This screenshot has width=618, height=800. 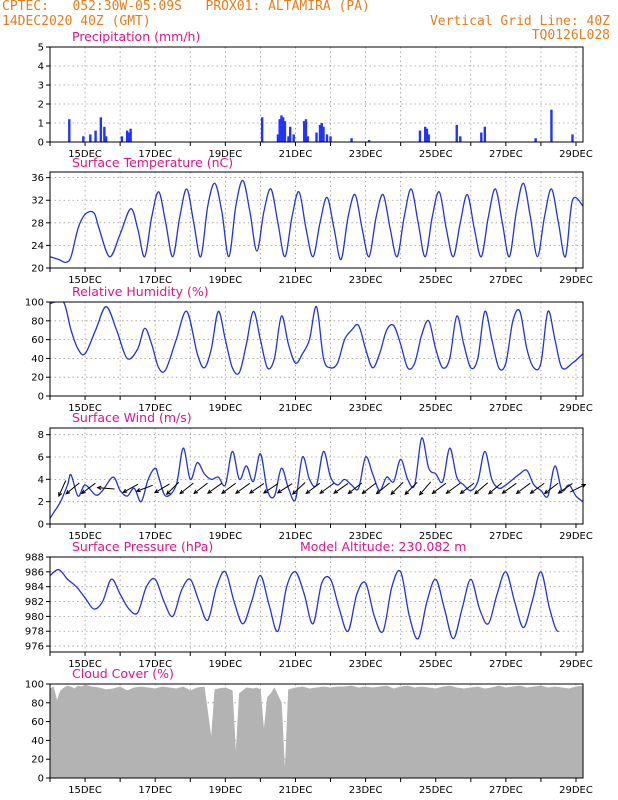 What do you see at coordinates (34, 303) in the screenshot?
I see `rh-ytick-label: 100` at bounding box center [34, 303].